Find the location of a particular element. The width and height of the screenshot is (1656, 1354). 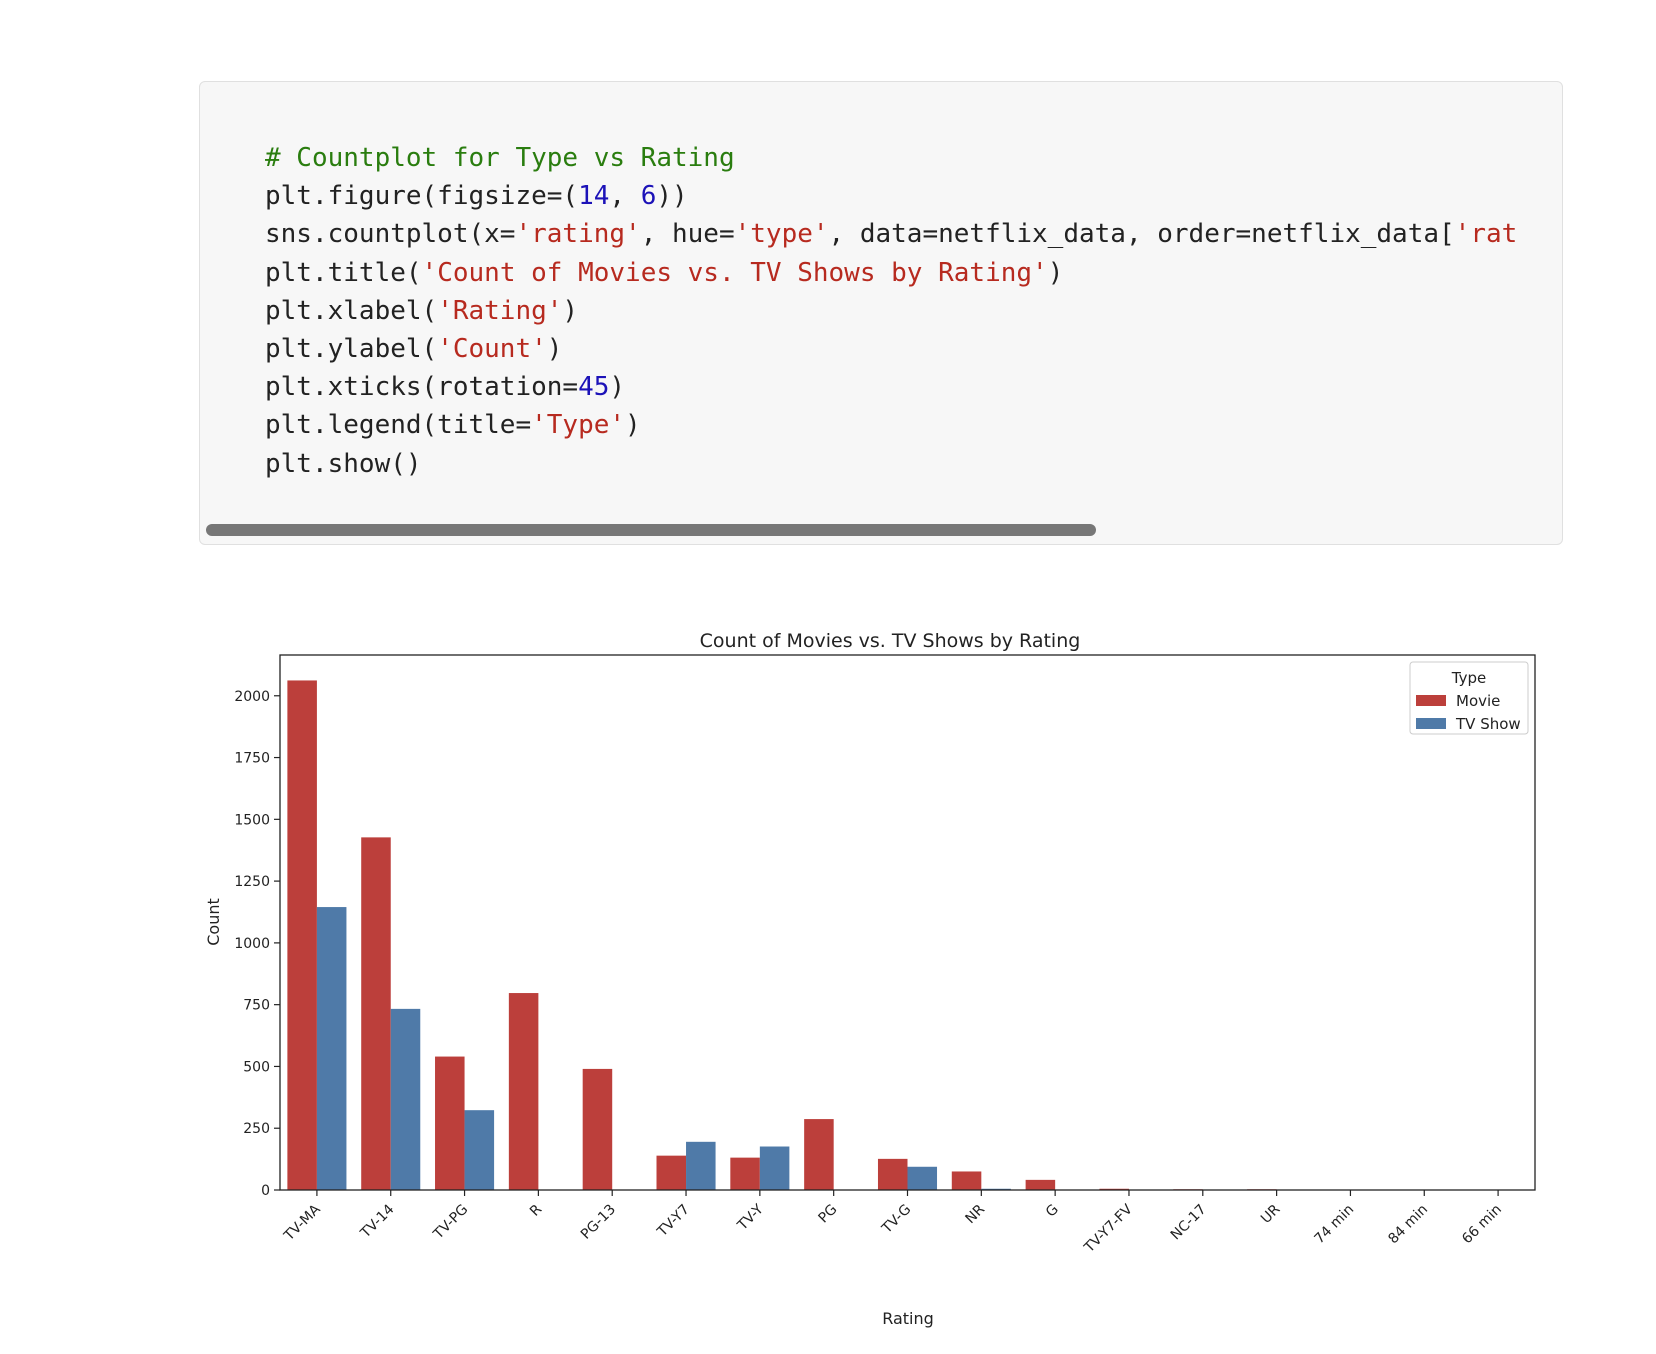

x-tick-label: TV-Y is located at coordinates (750, 1217).